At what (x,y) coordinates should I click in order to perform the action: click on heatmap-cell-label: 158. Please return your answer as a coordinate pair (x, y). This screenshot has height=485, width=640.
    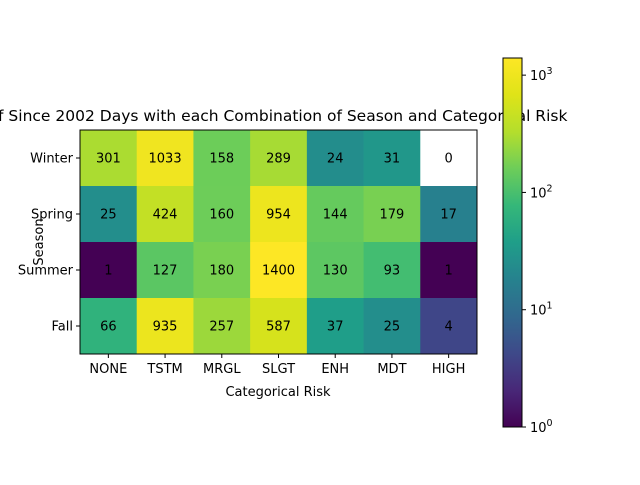
    Looking at the image, I should click on (221, 159).